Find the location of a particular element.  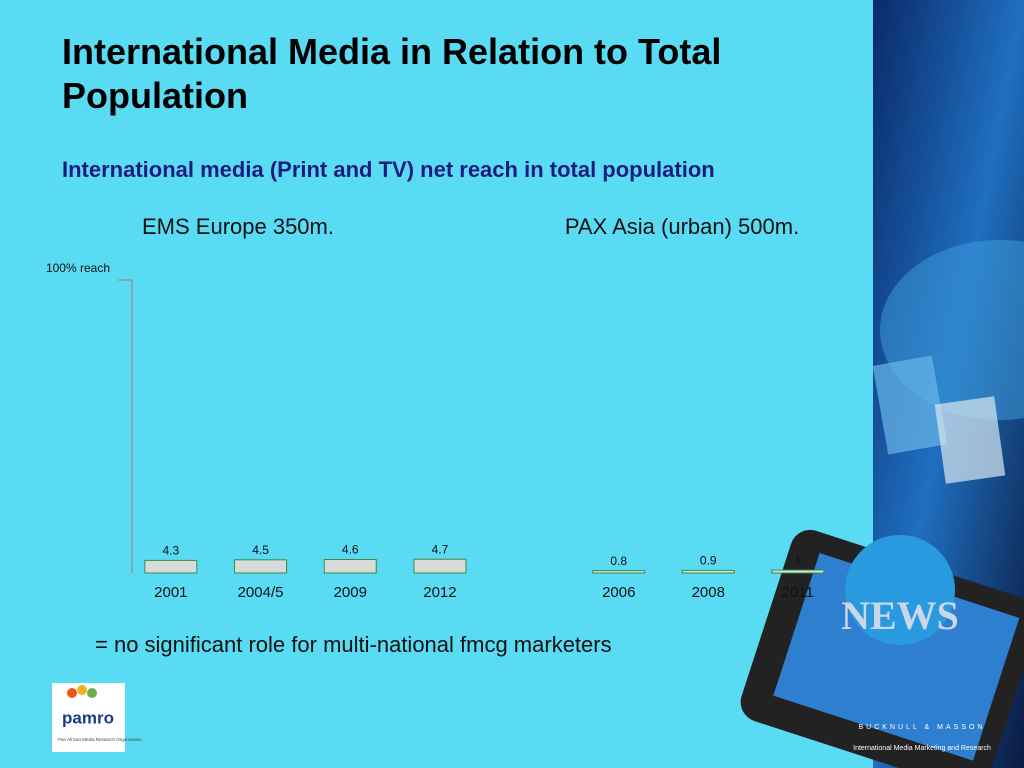

x-tick-label: 2006 is located at coordinates (618, 592).